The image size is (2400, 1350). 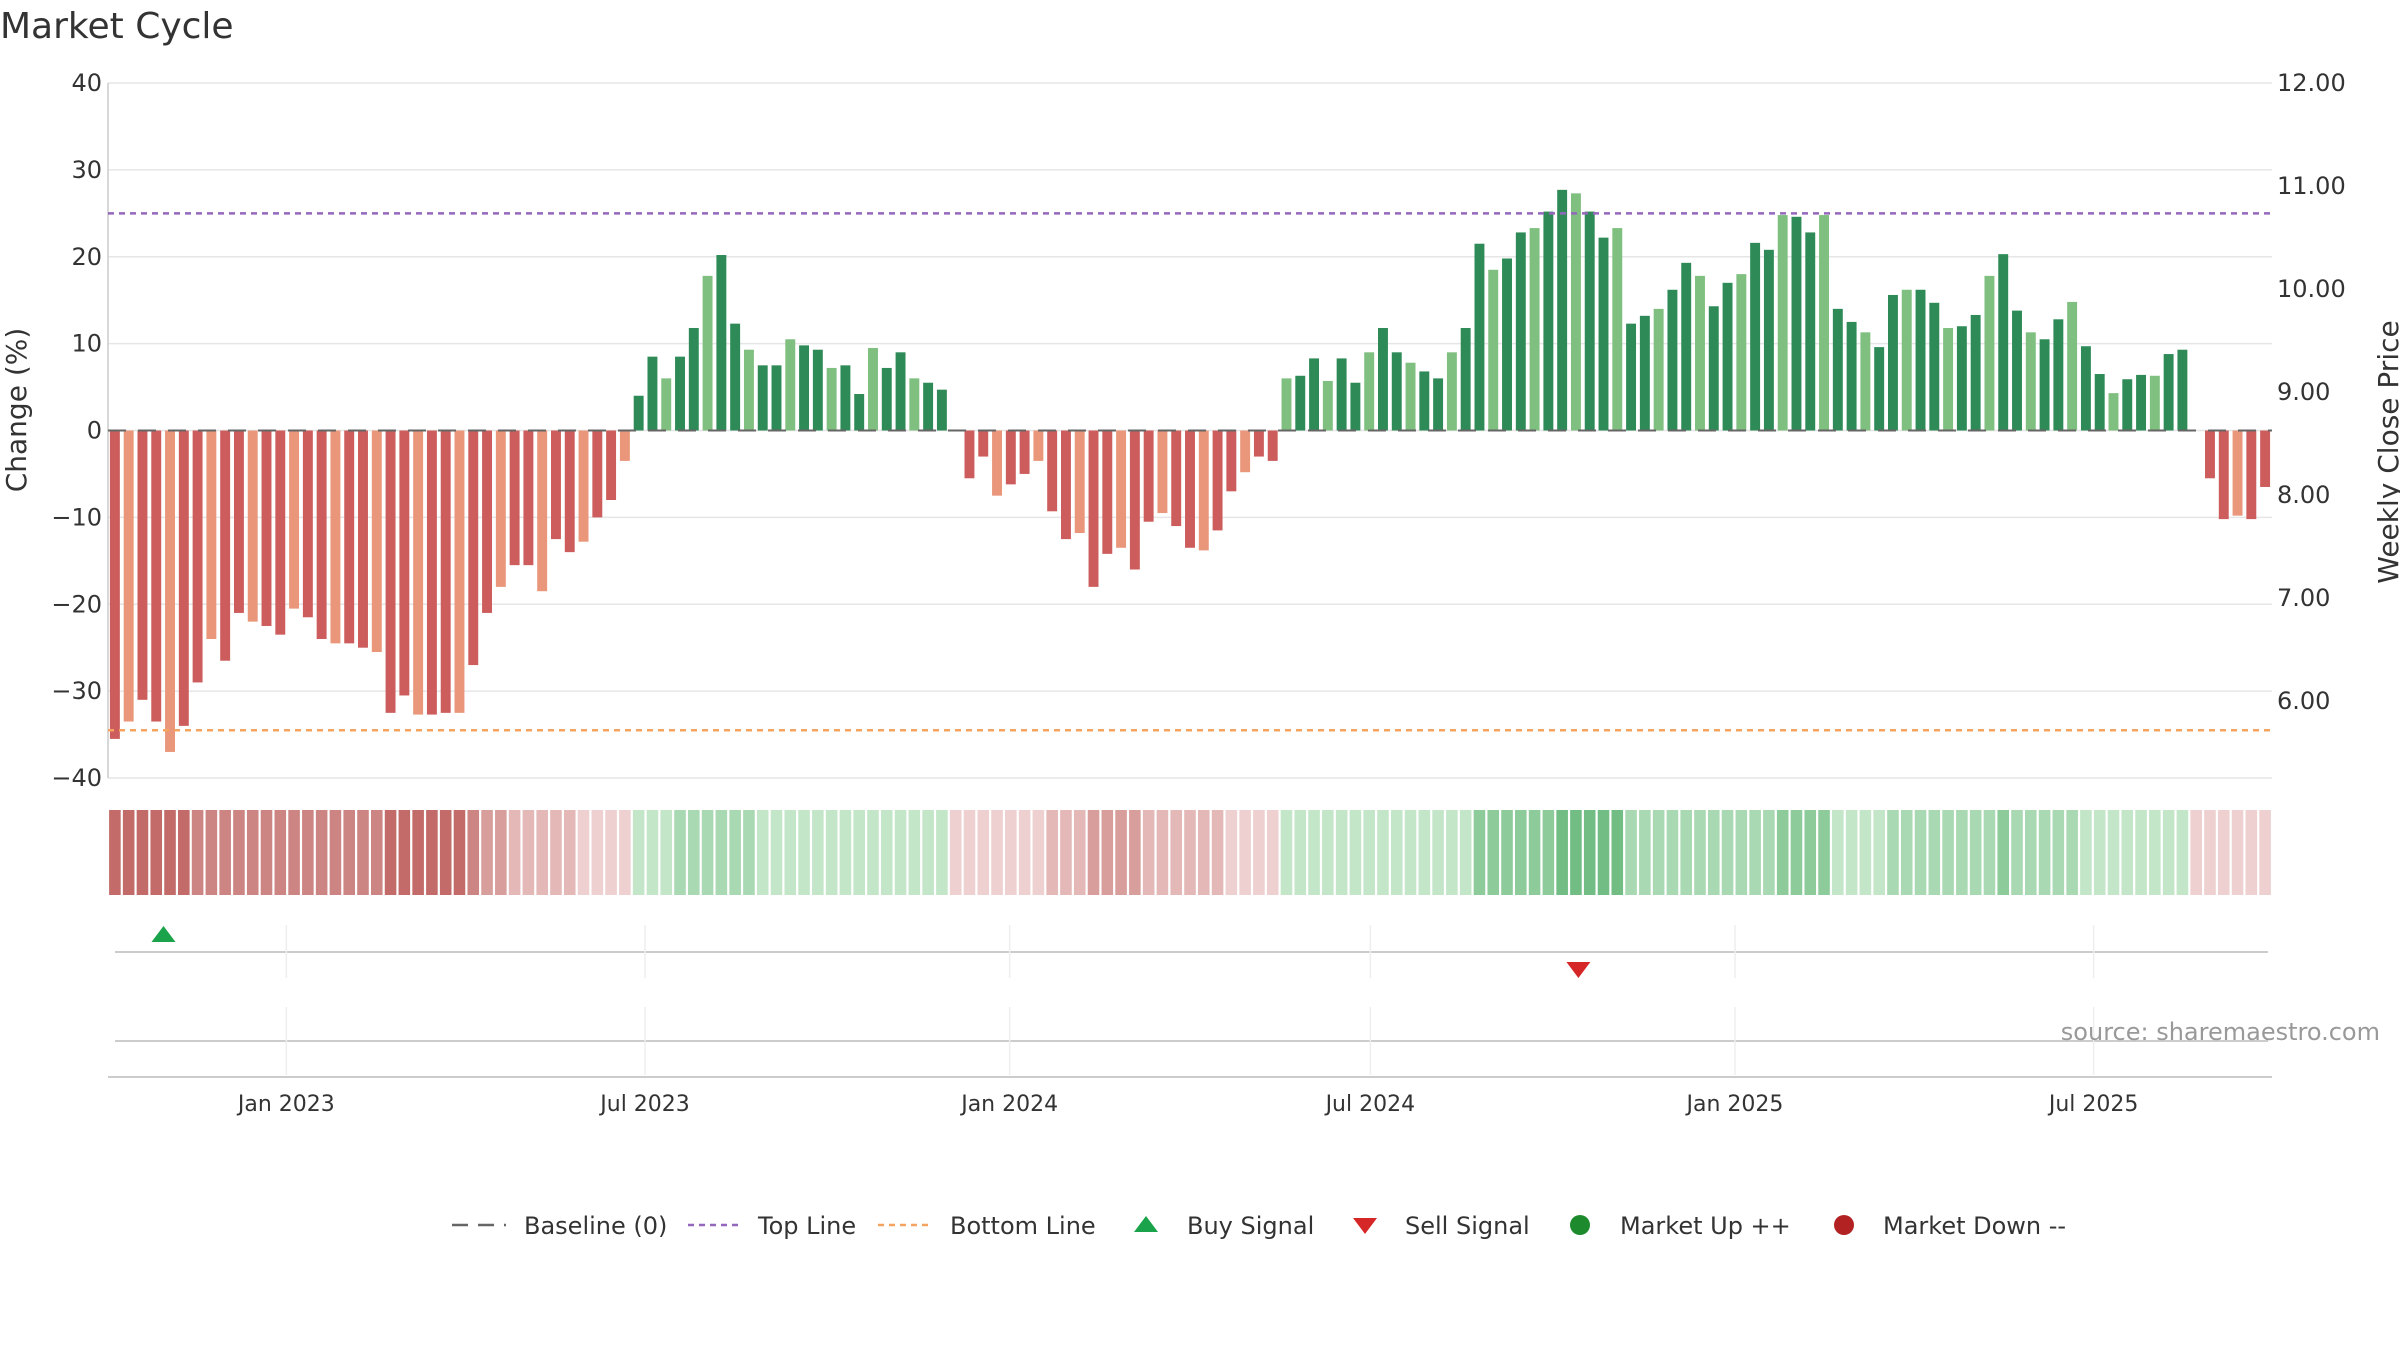 I want to click on y-tick-label: 0, so click(x=94, y=431).